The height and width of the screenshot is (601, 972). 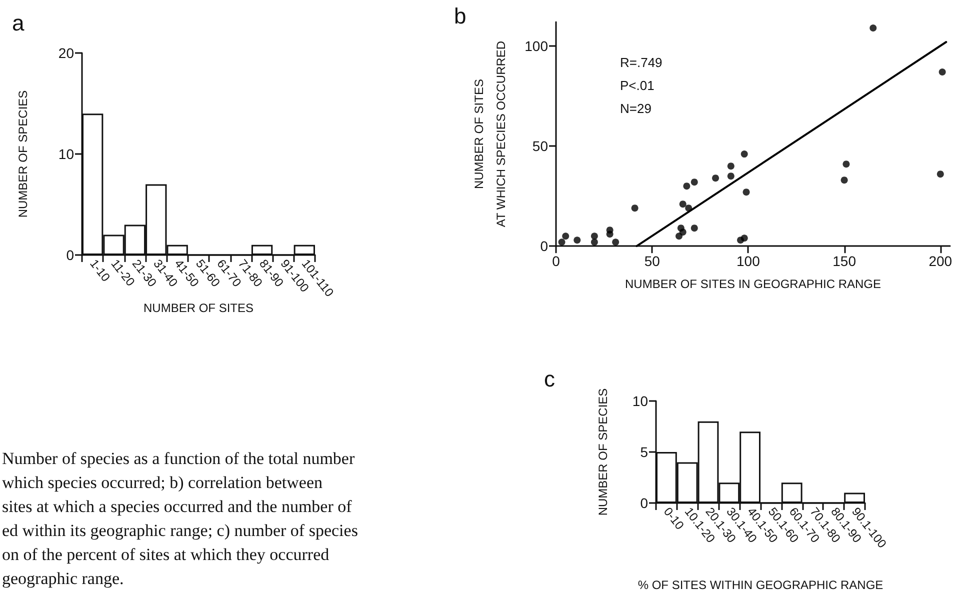 What do you see at coordinates (556, 261) in the screenshot?
I see `x-tick-label: 0` at bounding box center [556, 261].